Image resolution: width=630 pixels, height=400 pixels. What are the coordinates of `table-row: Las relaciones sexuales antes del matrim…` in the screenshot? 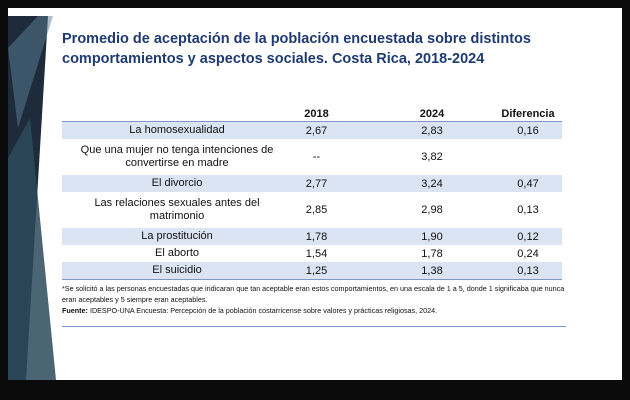 It's located at (312, 210).